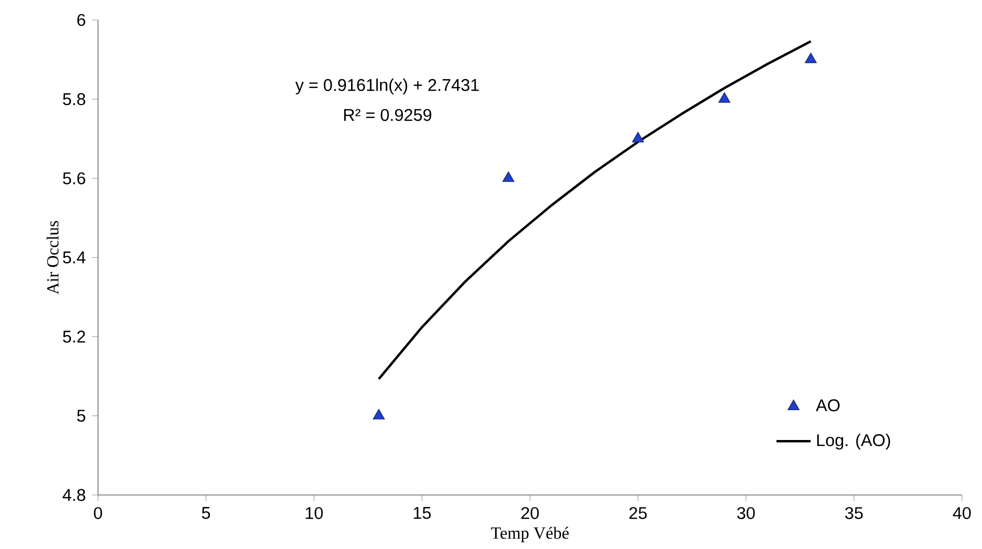 The height and width of the screenshot is (549, 982). I want to click on legend-label: AO, so click(828, 405).